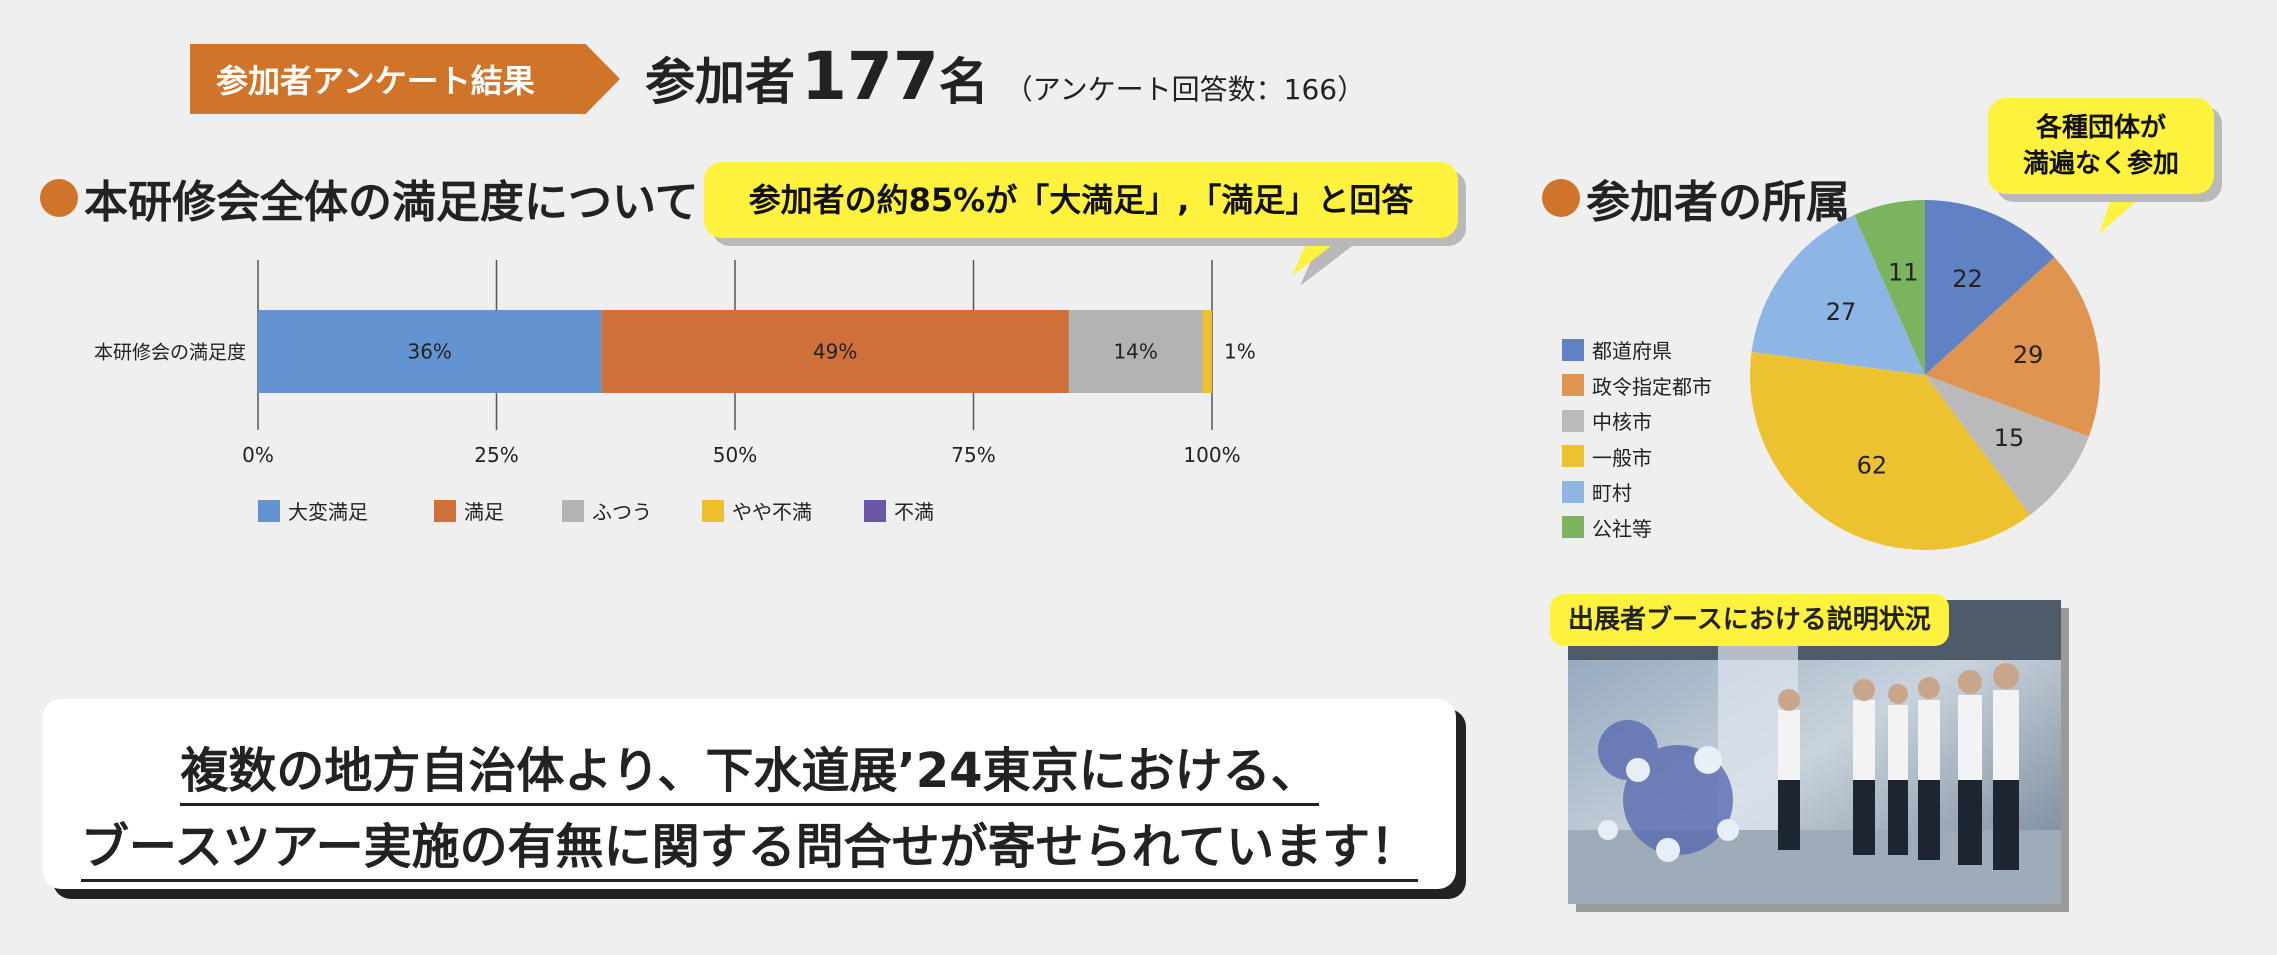  What do you see at coordinates (914, 512) in the screenshot?
I see `legend-label: 不満` at bounding box center [914, 512].